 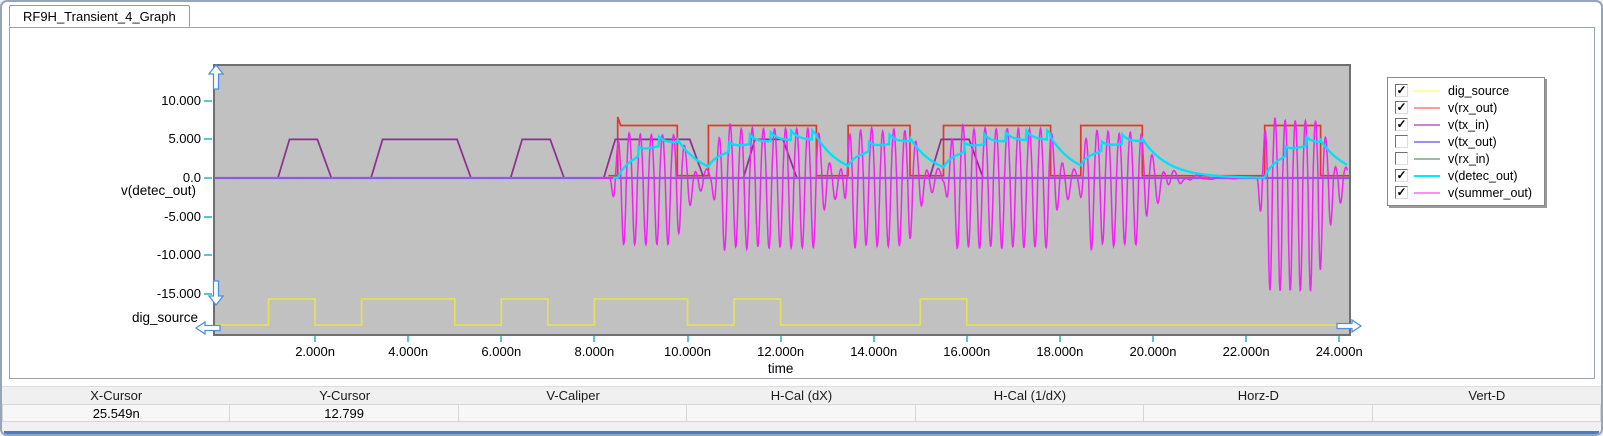 What do you see at coordinates (315, 351) in the screenshot?
I see `x-tick-label: 2.000n` at bounding box center [315, 351].